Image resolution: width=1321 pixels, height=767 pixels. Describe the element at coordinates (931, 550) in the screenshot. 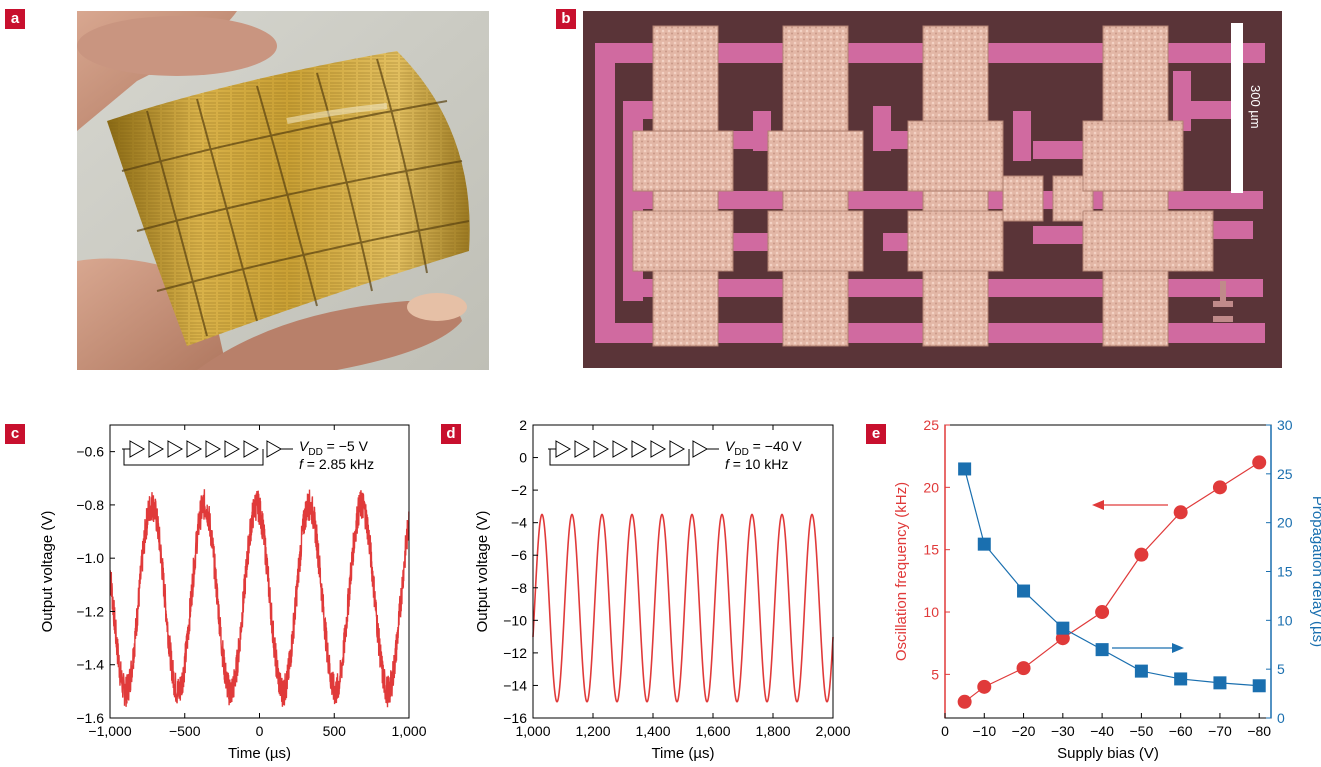

I see `chart-e-ytick-left-label: 15` at that location.